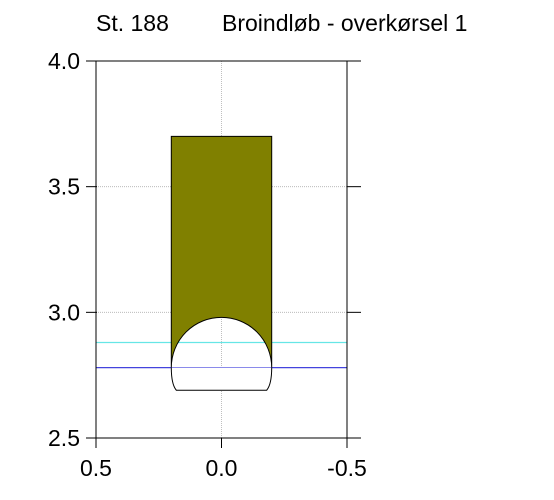 The image size is (554, 500). What do you see at coordinates (64, 187) in the screenshot?
I see `y-tick-label: 3.5` at bounding box center [64, 187].